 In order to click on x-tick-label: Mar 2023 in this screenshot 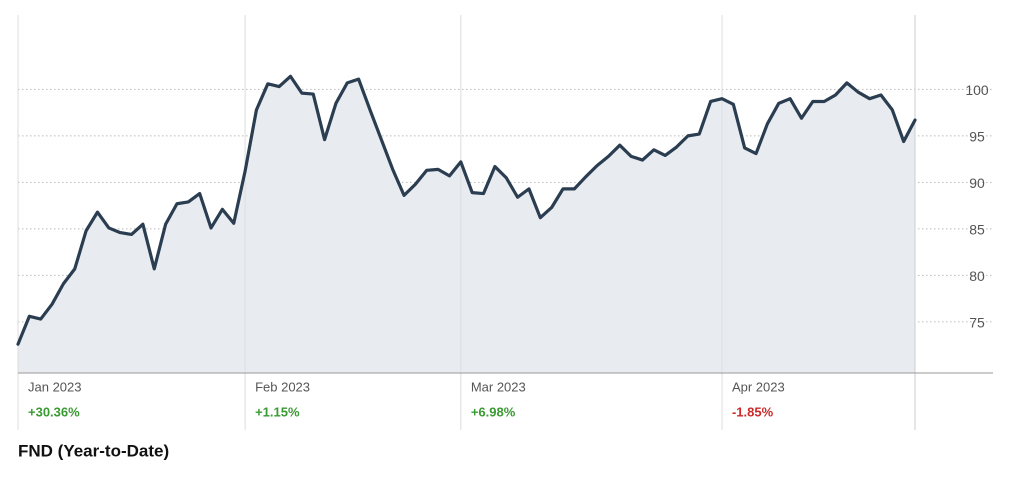, I will do `click(498, 386)`.